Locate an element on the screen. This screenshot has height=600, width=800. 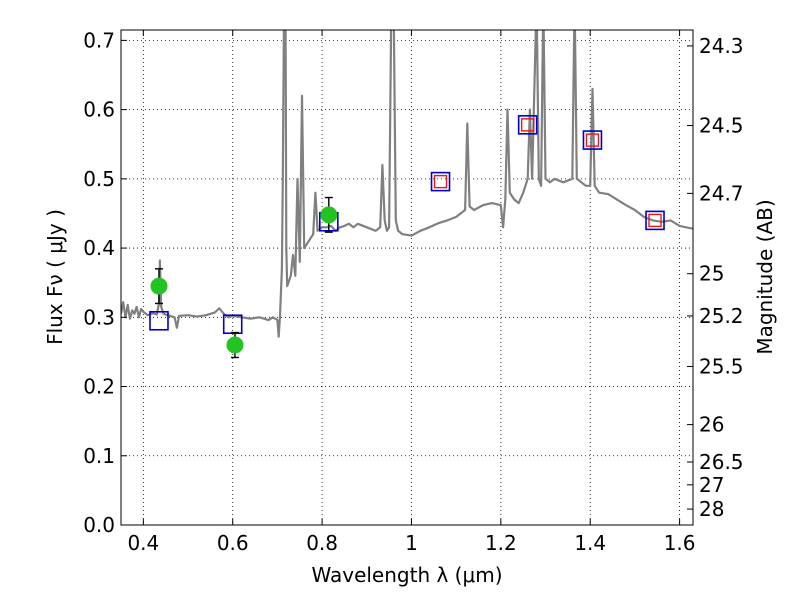
x-tick-label: 0.6 is located at coordinates (233, 543).